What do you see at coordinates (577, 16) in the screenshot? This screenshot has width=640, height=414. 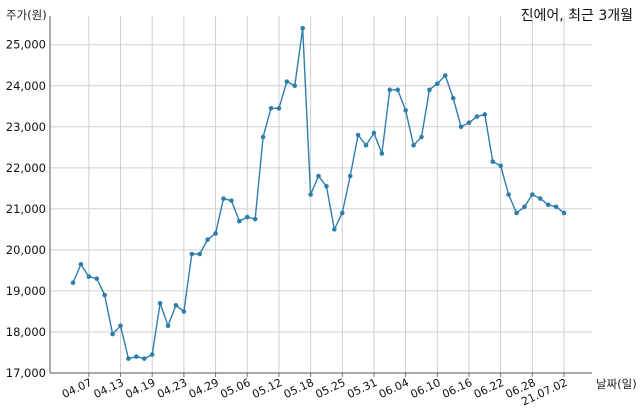 I see `chart-title: 진에어, 최근 3개월` at bounding box center [577, 16].